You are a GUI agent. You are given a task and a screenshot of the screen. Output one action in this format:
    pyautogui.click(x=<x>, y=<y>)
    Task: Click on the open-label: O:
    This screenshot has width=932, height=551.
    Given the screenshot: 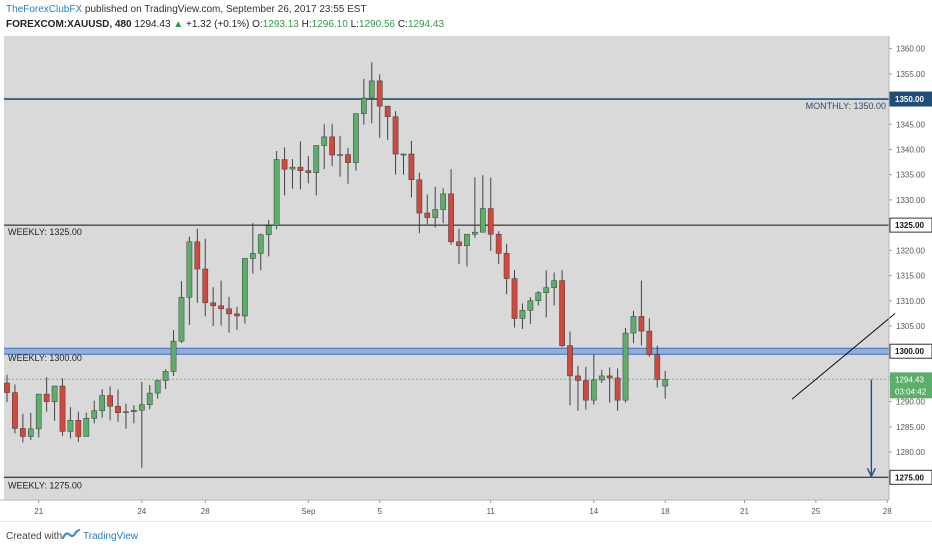 What is the action you would take?
    pyautogui.click(x=257, y=24)
    